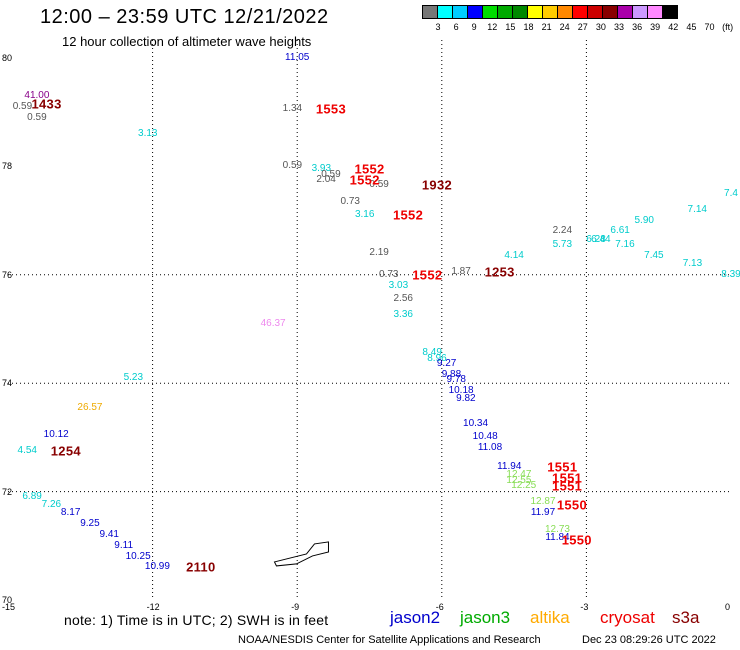 This screenshot has height=650, width=740. What do you see at coordinates (557, 537) in the screenshot?
I see `wave-height-value: 11.84` at bounding box center [557, 537].